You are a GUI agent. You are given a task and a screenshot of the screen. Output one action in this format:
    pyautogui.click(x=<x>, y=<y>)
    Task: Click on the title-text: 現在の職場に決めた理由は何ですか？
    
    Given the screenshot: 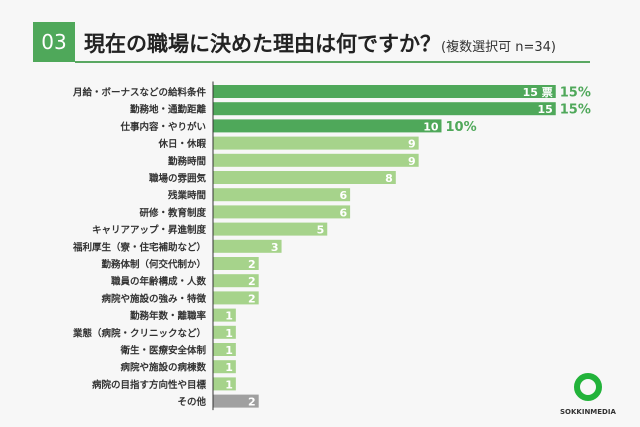 What is the action you would take?
    pyautogui.click(x=262, y=44)
    